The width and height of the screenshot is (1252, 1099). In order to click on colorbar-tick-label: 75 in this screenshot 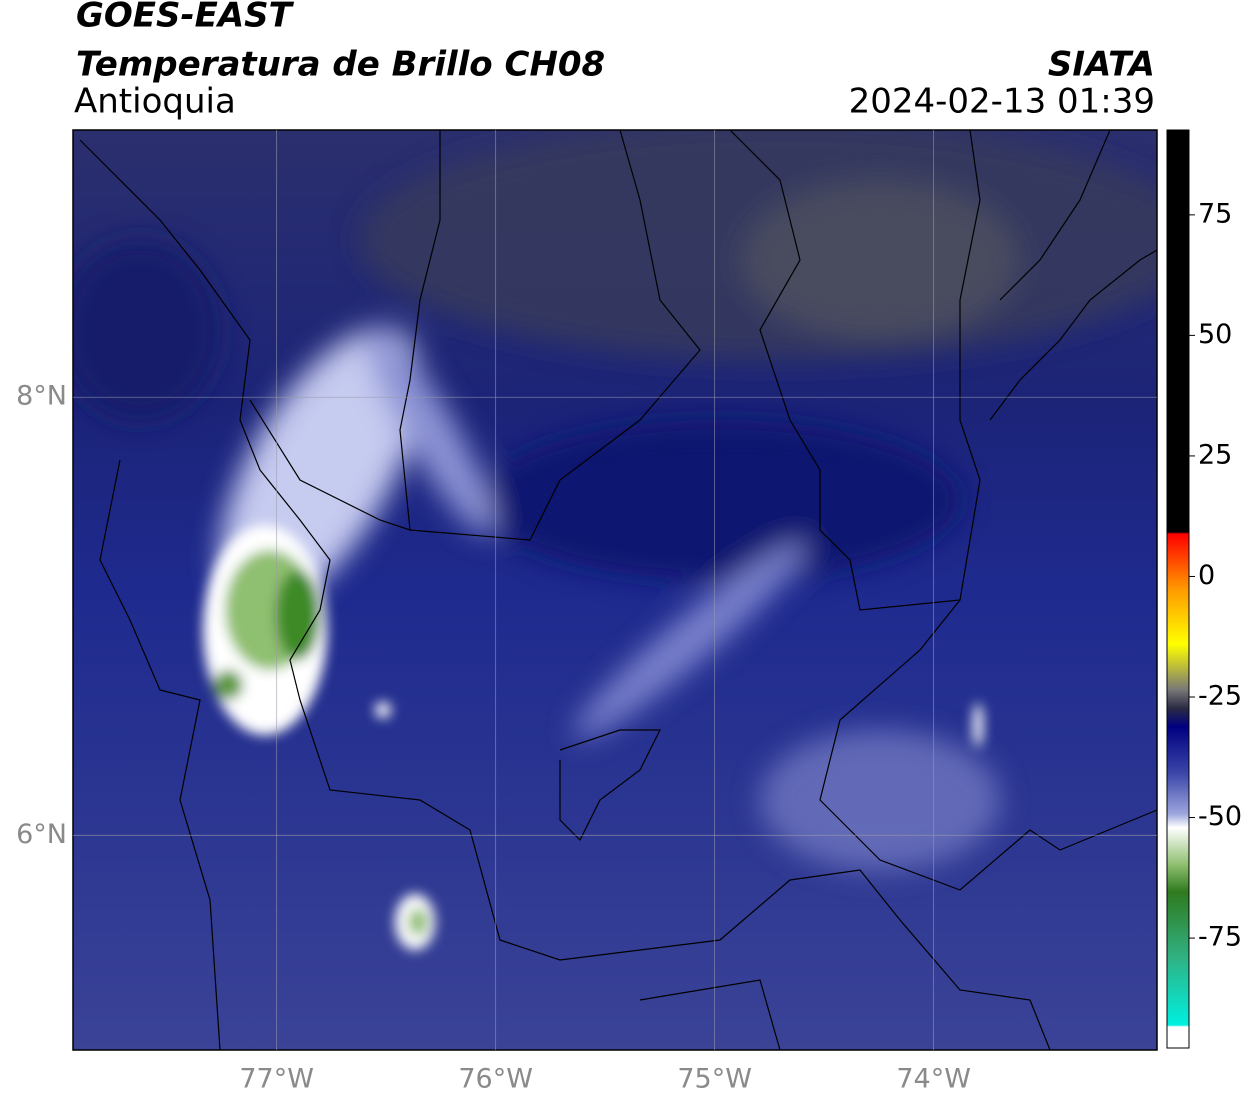, I will do `click(1215, 213)`.